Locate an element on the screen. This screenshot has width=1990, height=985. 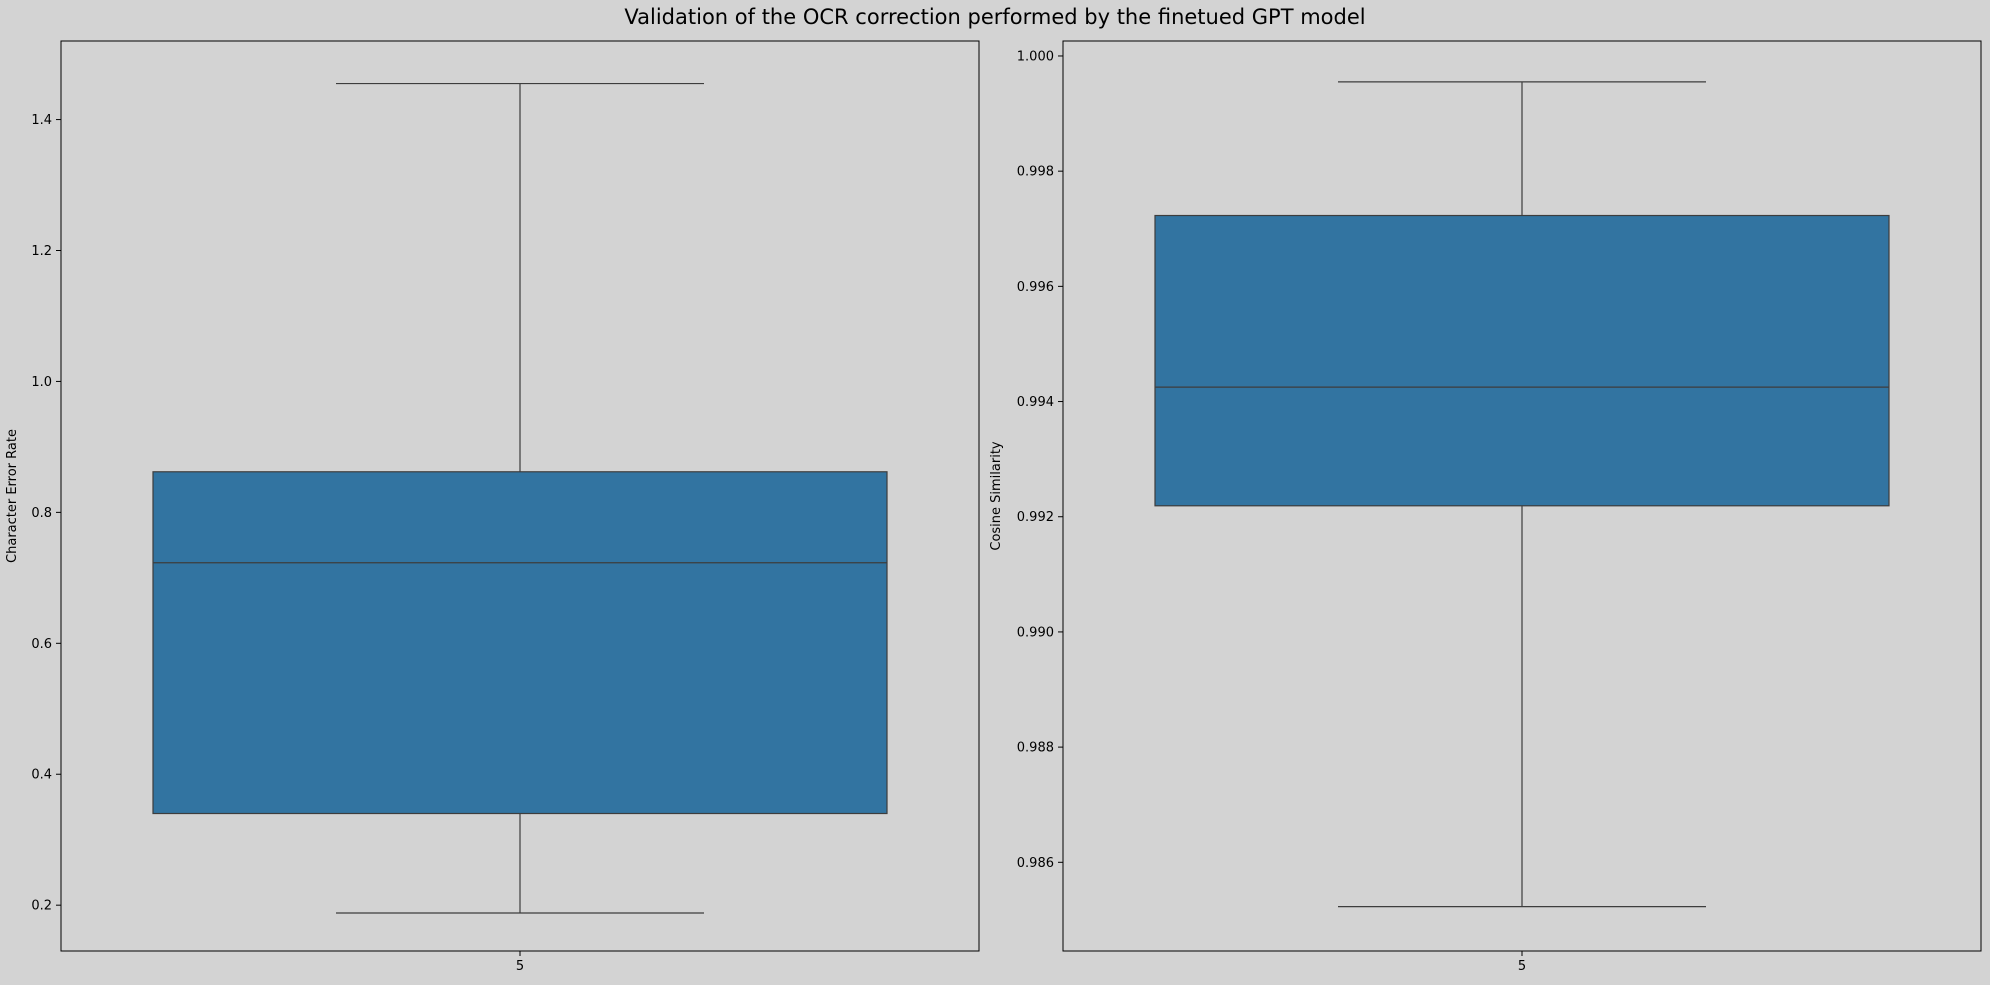
y-tick-label: 0.986 is located at coordinates (1035, 863).